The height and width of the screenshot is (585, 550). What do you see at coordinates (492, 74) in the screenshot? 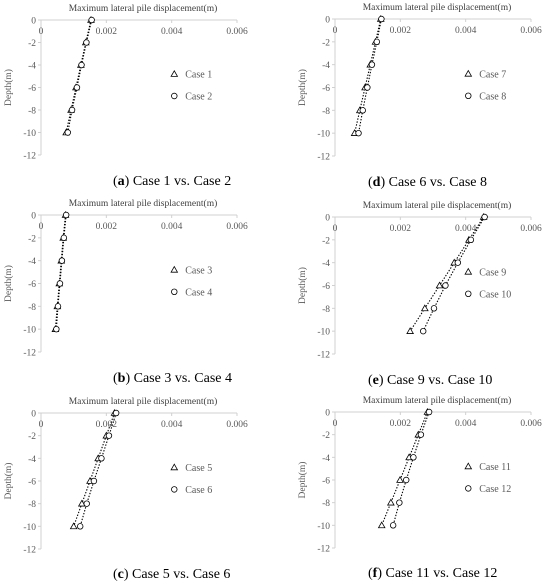
I see `legend-label: Case 7` at bounding box center [492, 74].